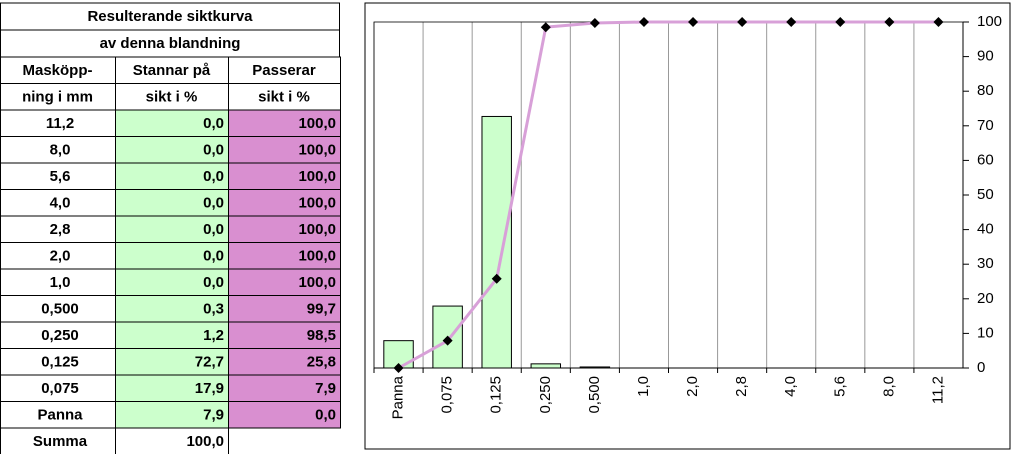  Describe the element at coordinates (594, 395) in the screenshot. I see `x-tick-label: 0,500` at that location.